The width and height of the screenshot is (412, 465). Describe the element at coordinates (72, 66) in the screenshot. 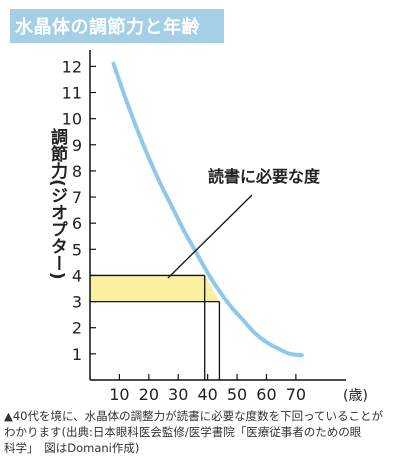

I see `y-tick-label: 12` at that location.